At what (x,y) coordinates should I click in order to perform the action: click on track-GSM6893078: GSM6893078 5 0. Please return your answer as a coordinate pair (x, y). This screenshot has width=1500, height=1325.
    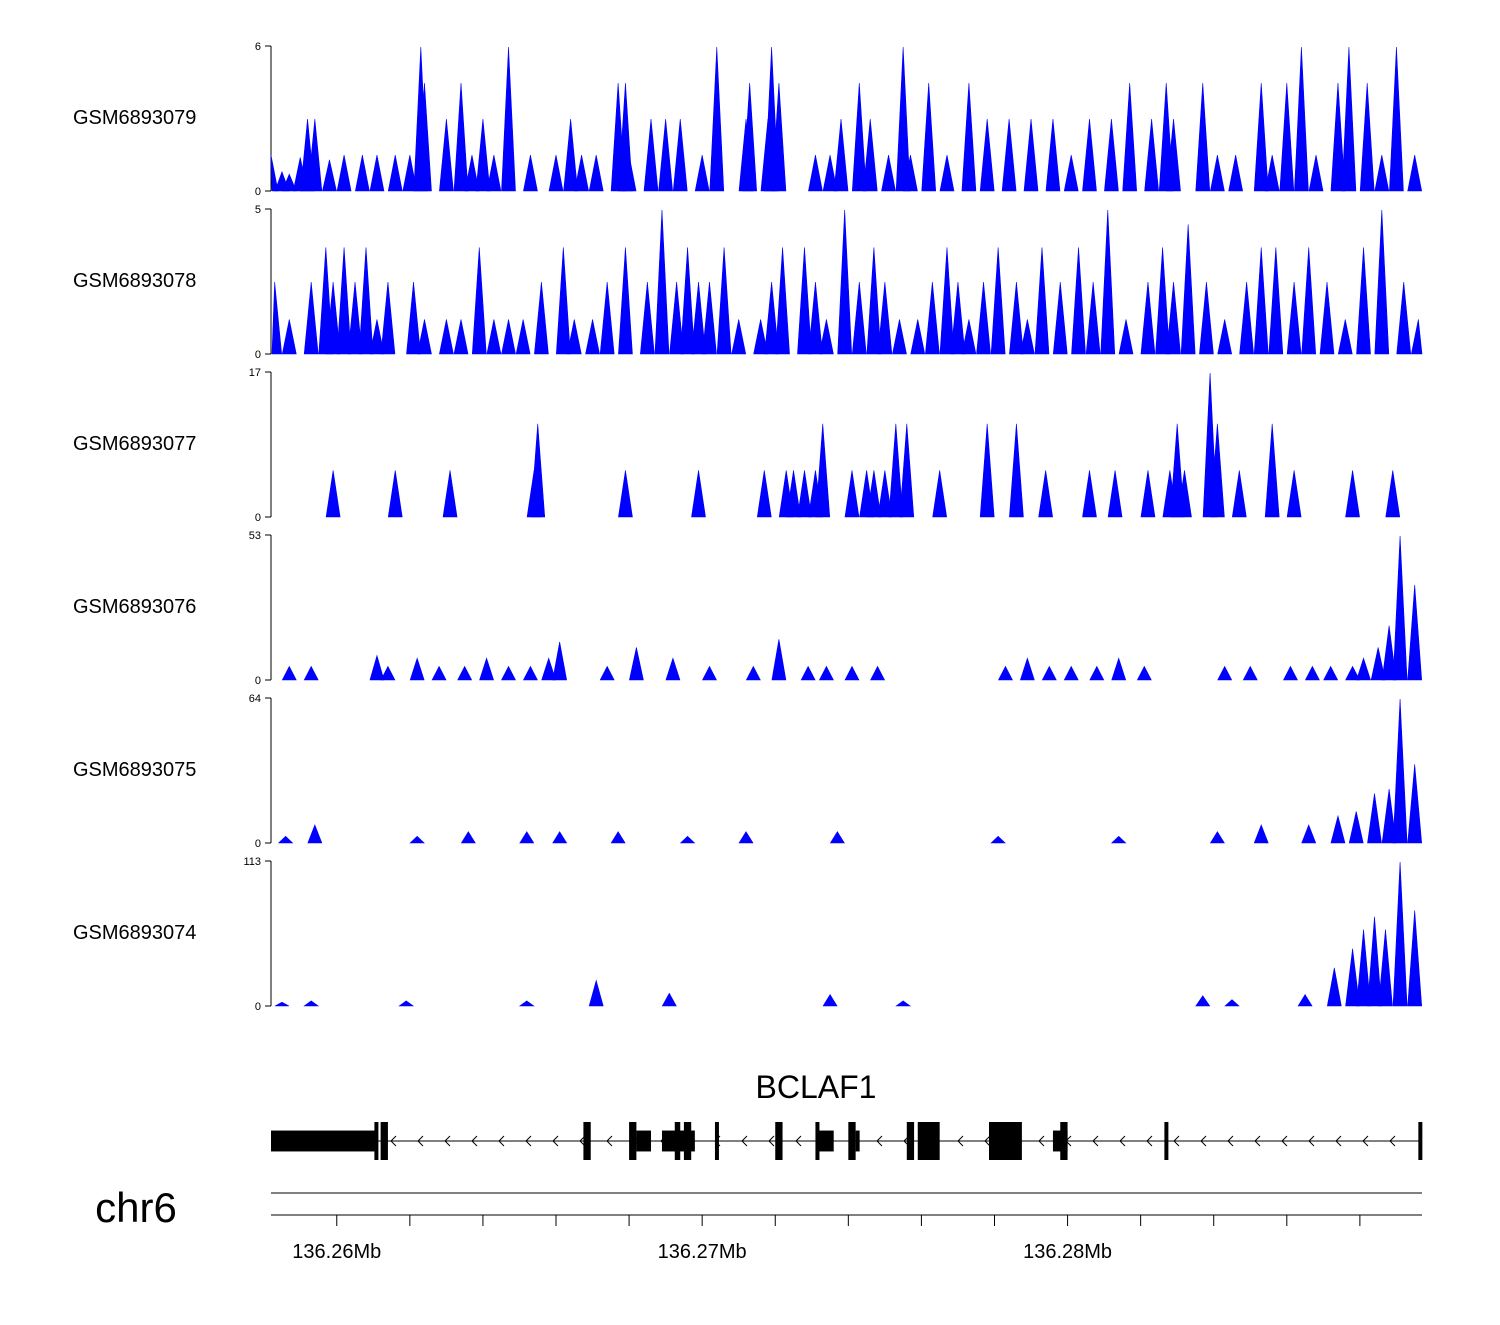
    Looking at the image, I should click on (748, 282).